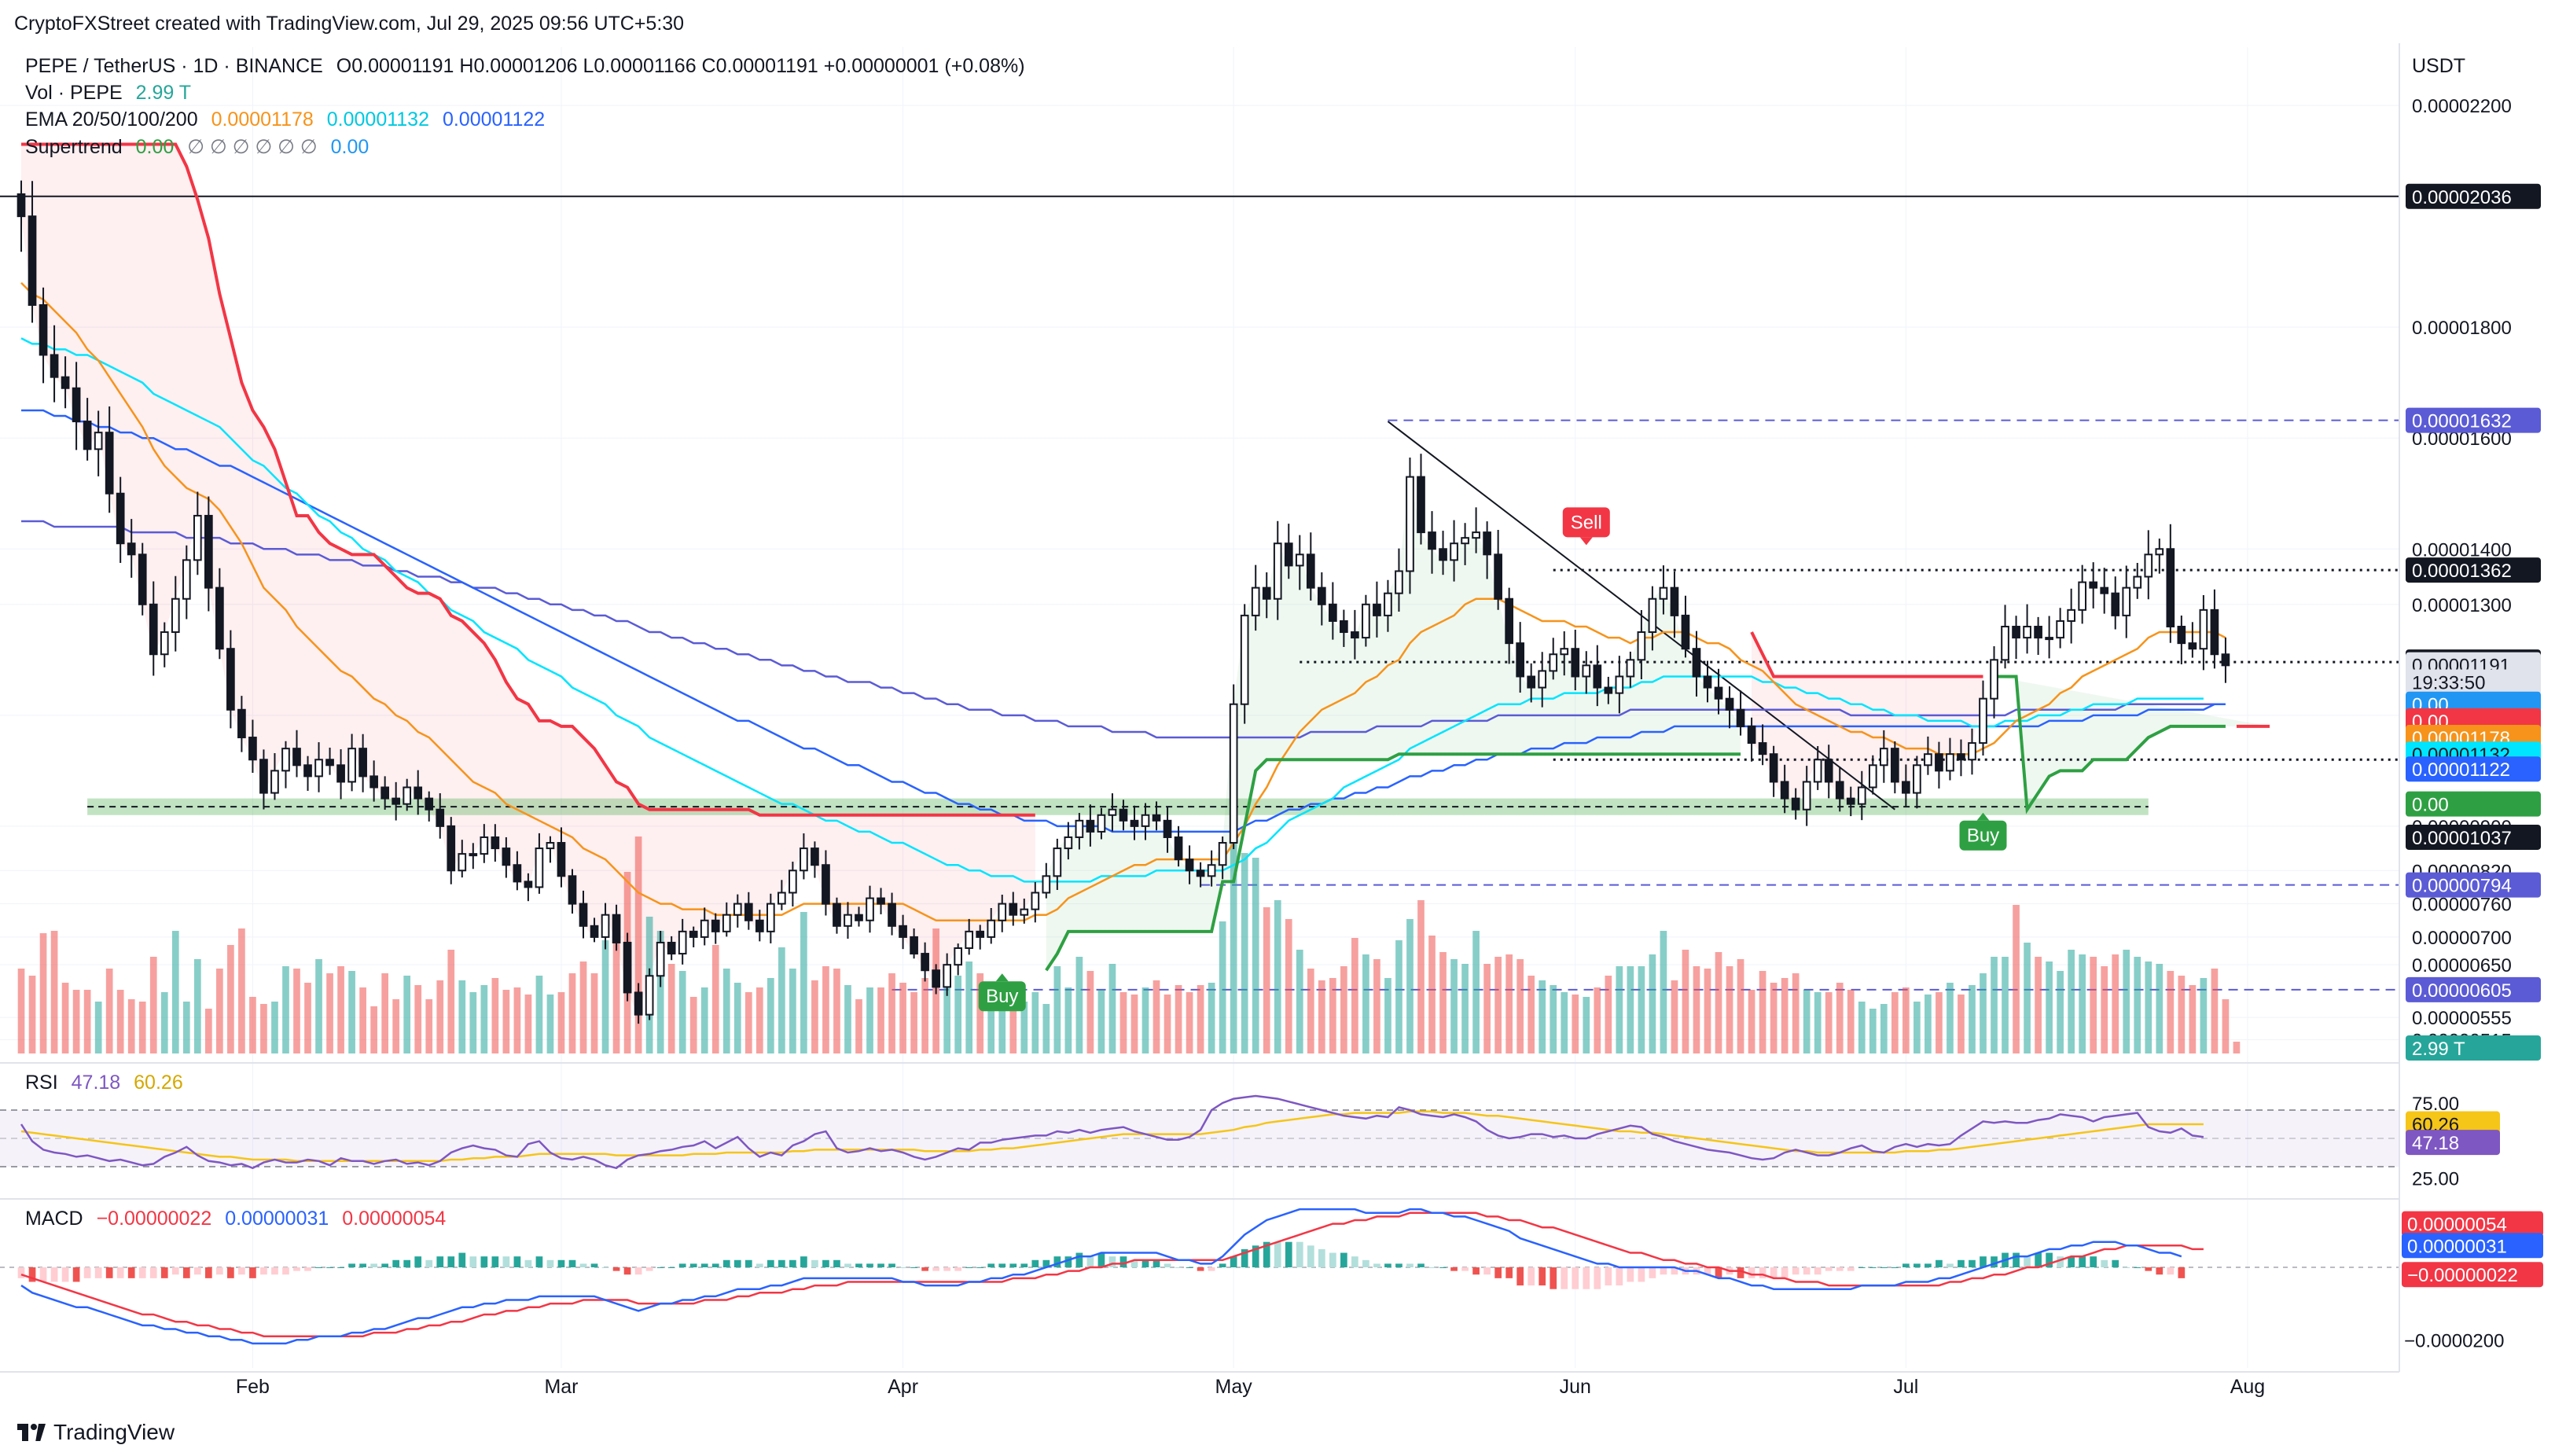  I want to click on price-label-pill: 0.00001362, so click(2474, 570).